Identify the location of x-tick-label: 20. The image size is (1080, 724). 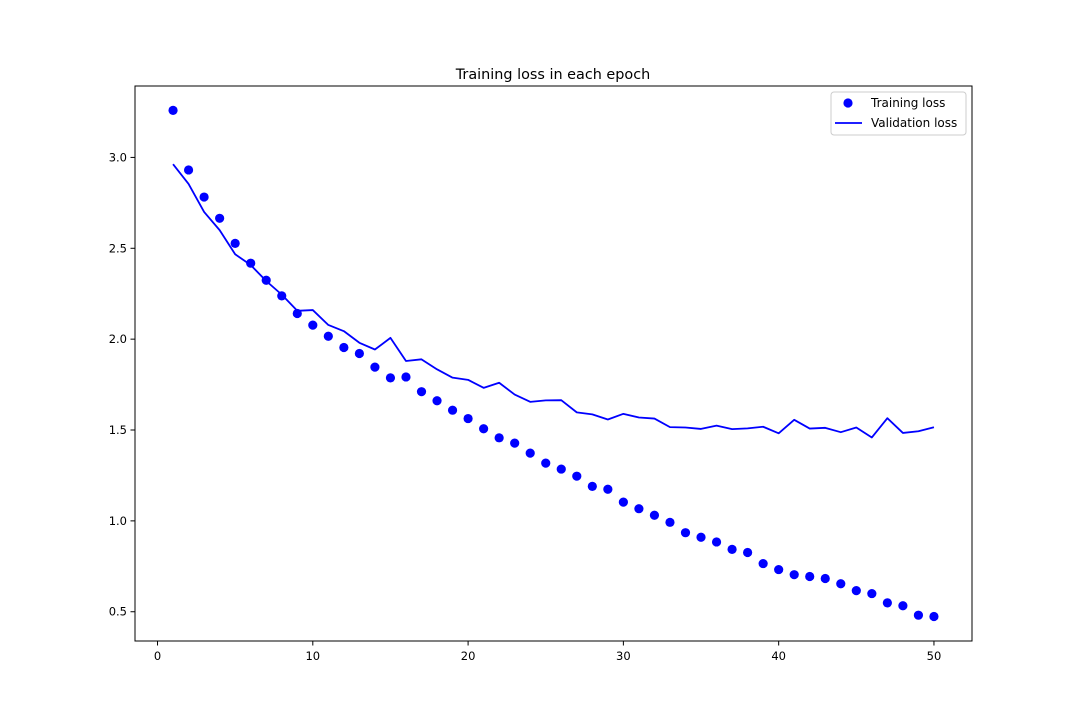
(468, 656).